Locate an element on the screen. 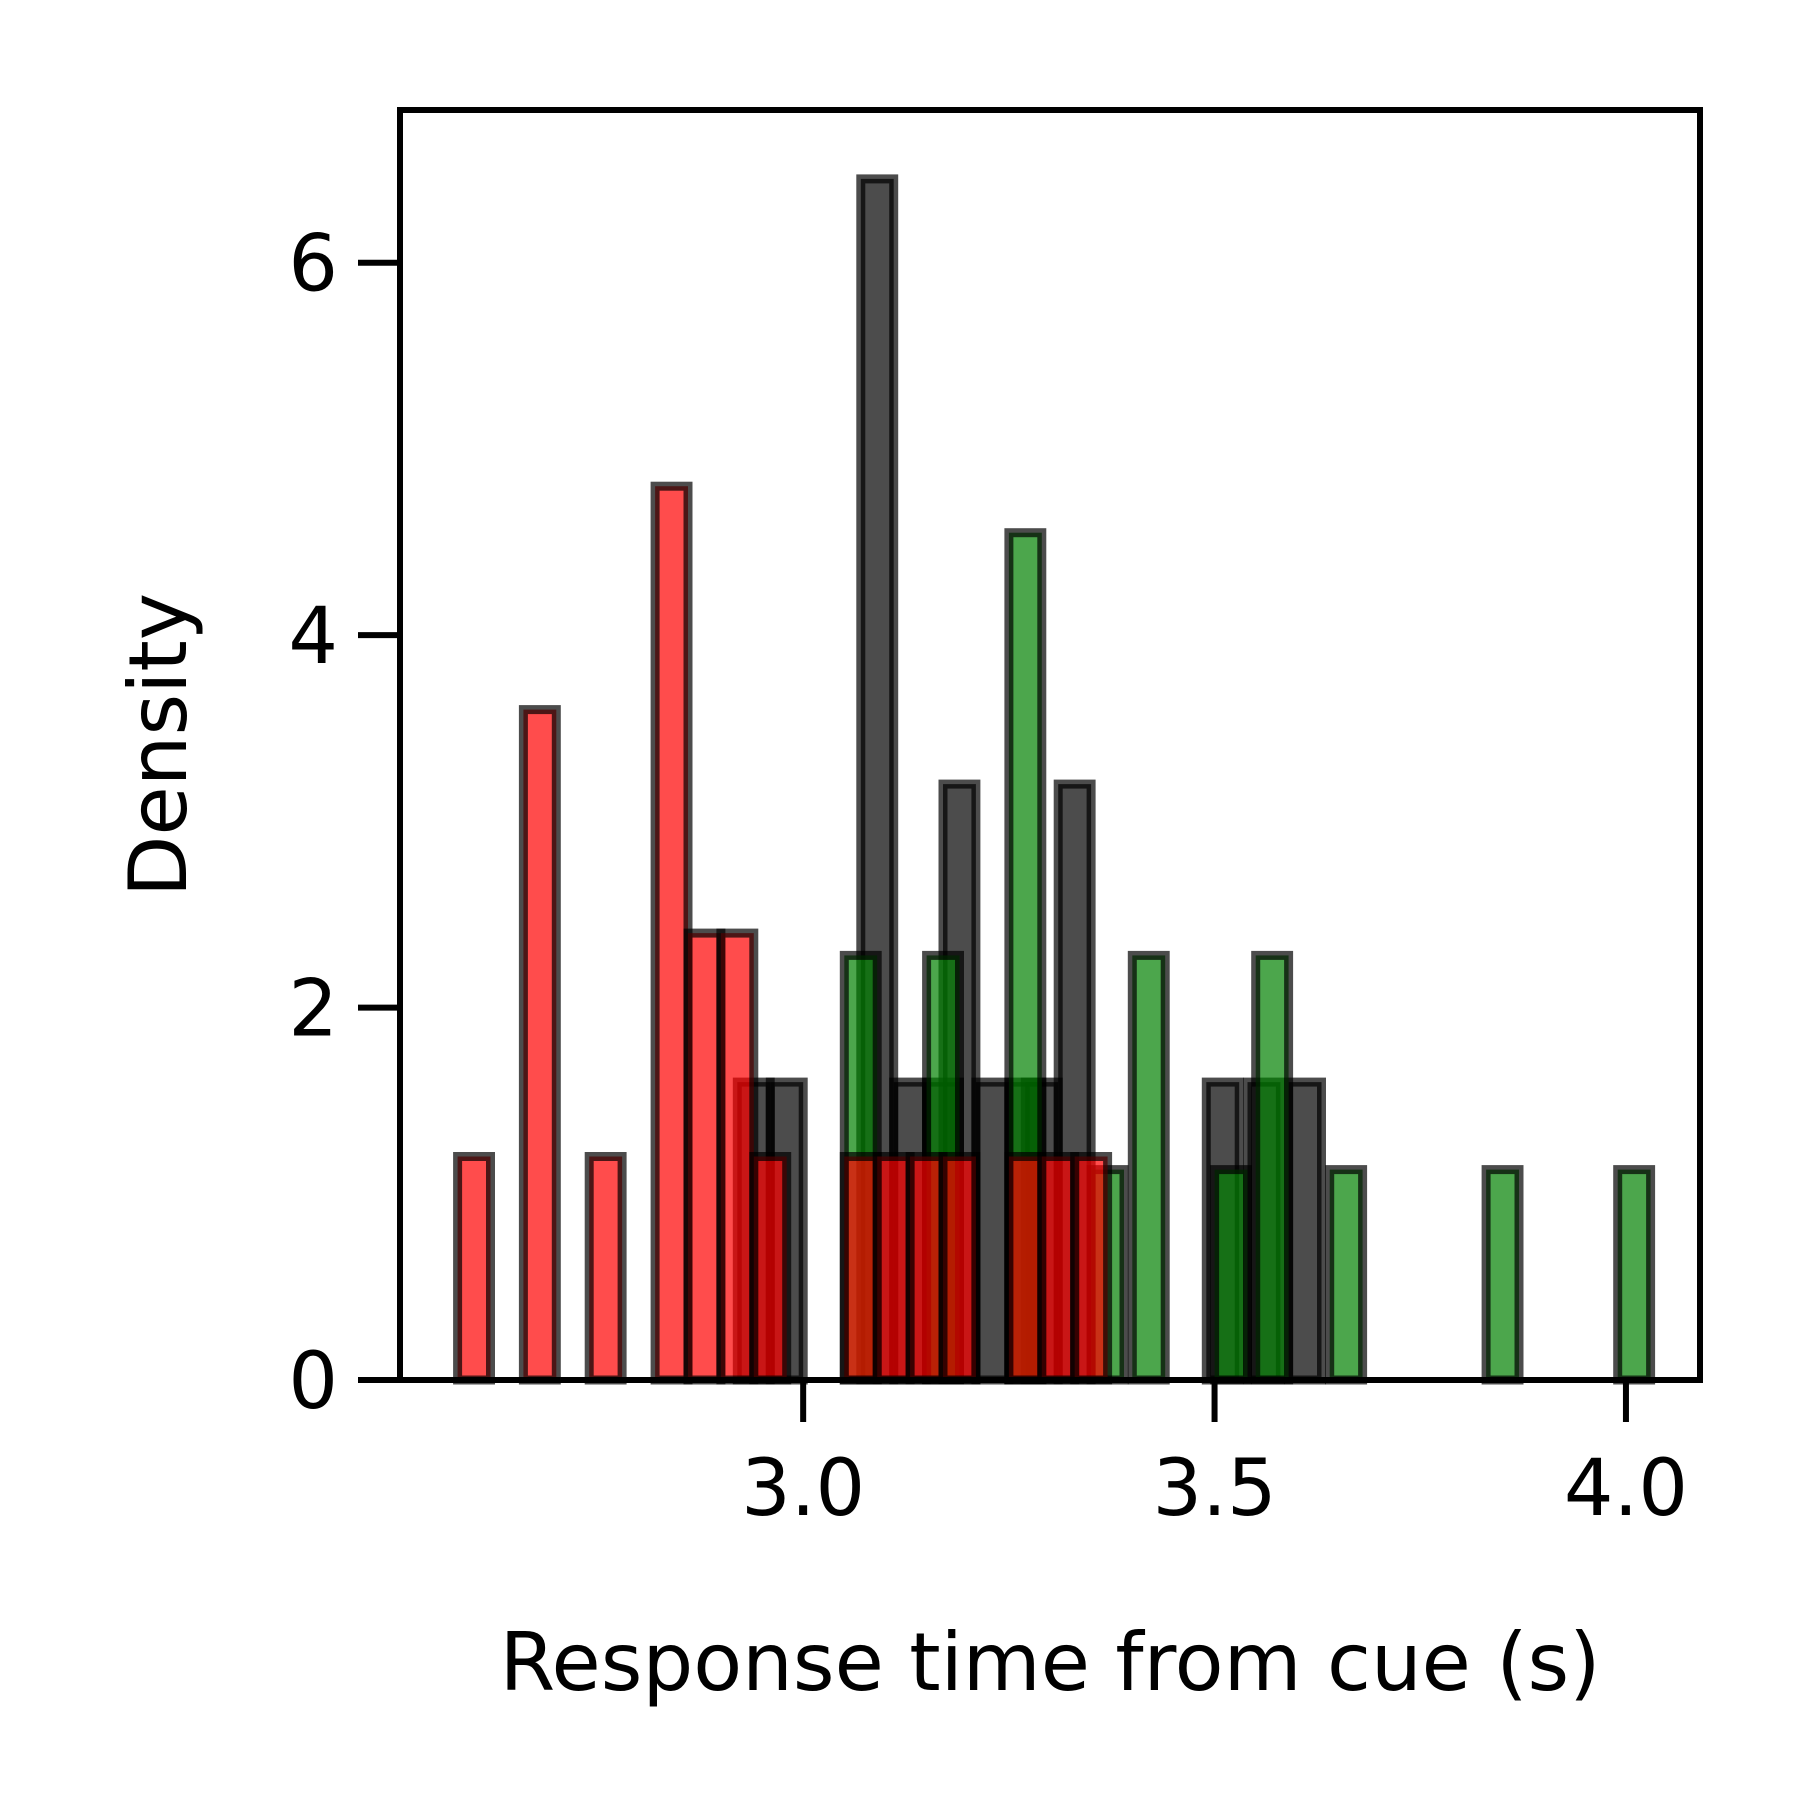  y-tick-label: 2 is located at coordinates (313, 1010).